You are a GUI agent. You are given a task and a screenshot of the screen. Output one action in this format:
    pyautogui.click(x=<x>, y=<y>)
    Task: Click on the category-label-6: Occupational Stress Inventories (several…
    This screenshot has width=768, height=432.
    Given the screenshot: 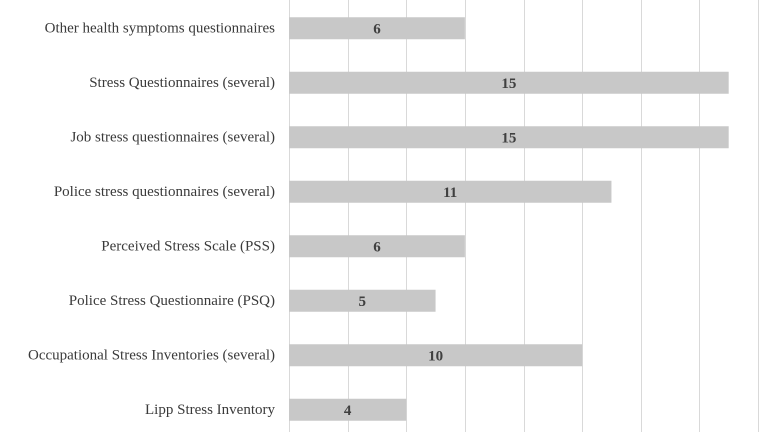 What is the action you would take?
    pyautogui.click(x=151, y=355)
    